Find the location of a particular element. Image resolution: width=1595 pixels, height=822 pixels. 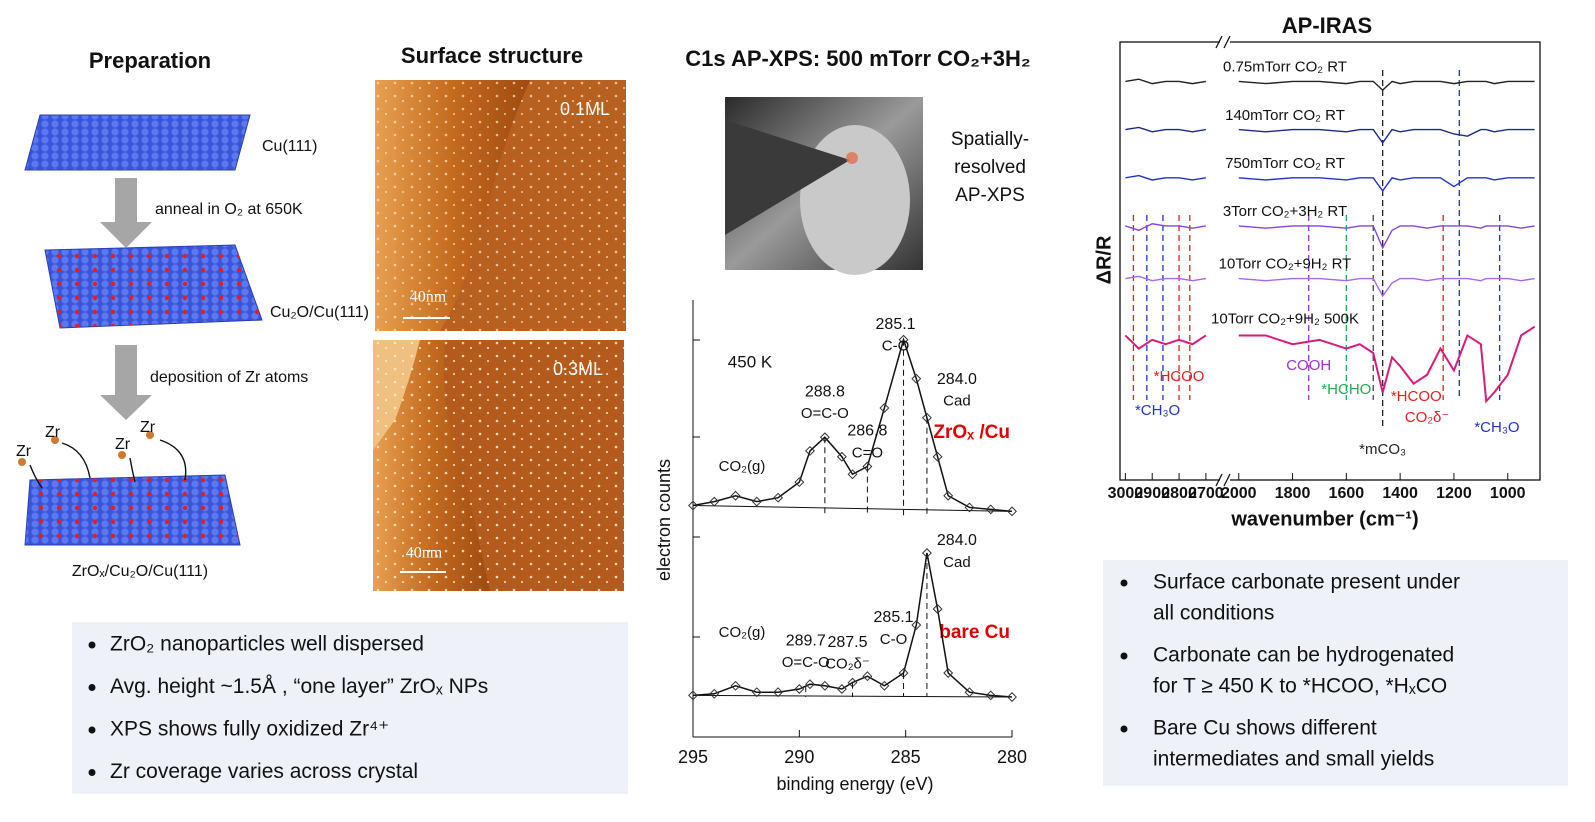

label: Cu(111) is located at coordinates (289, 146).